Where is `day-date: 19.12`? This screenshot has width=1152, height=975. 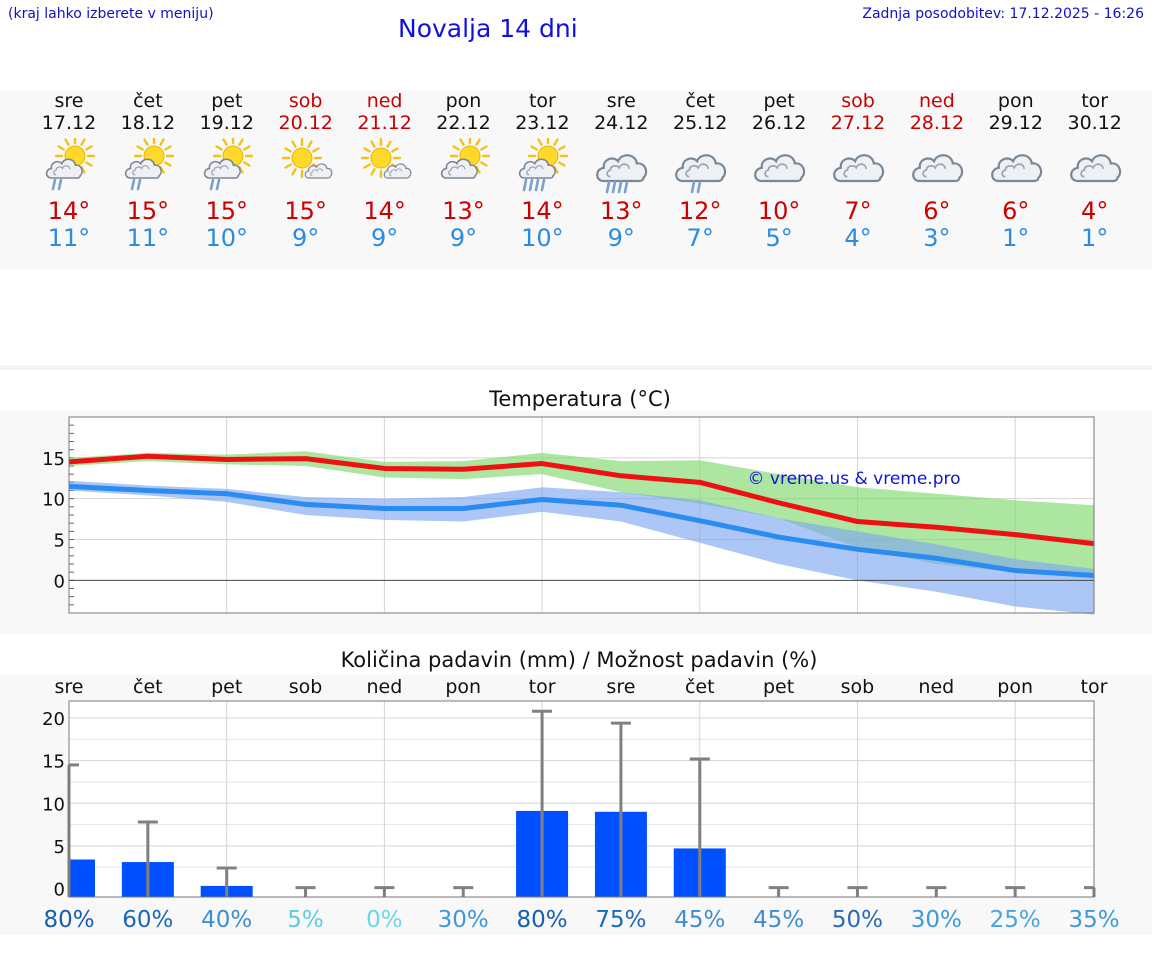
day-date: 19.12 is located at coordinates (226, 123).